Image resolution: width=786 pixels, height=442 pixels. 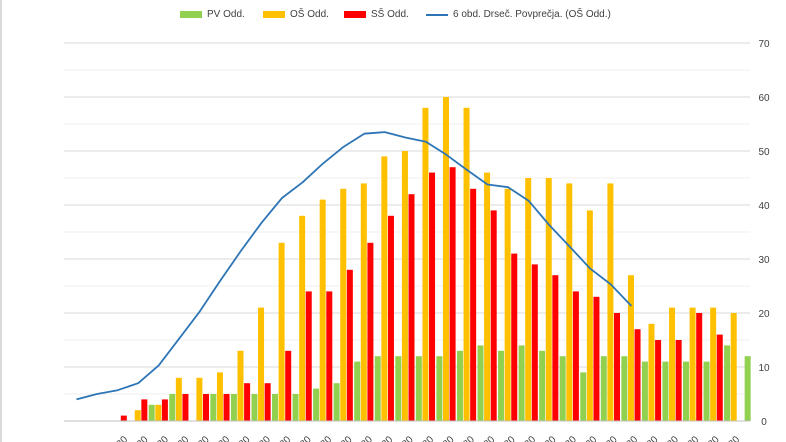 I want to click on legend-label-moving-average: 6 obd. Drseč. Povprečja. (OŠ Odd.), so click(x=532, y=14).